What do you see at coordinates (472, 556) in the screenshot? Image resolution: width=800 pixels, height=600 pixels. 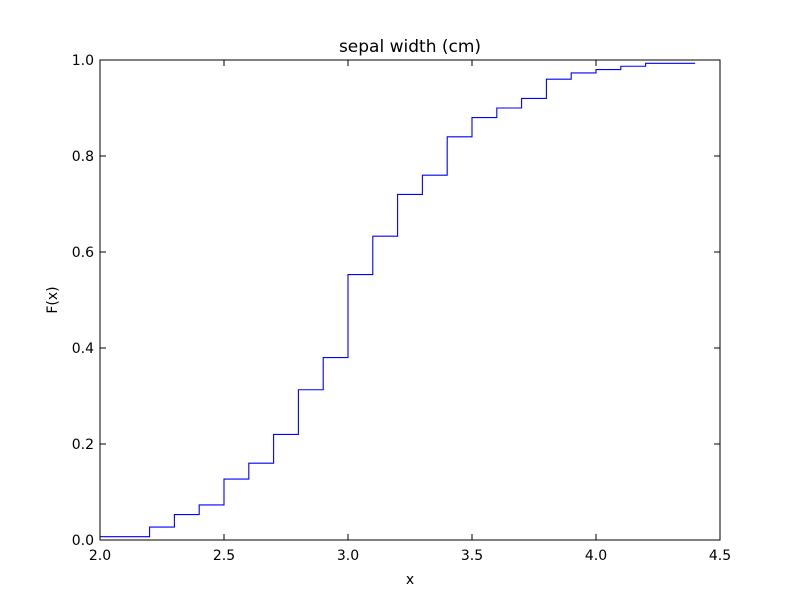 I see `x-tick-label: 3.5` at bounding box center [472, 556].